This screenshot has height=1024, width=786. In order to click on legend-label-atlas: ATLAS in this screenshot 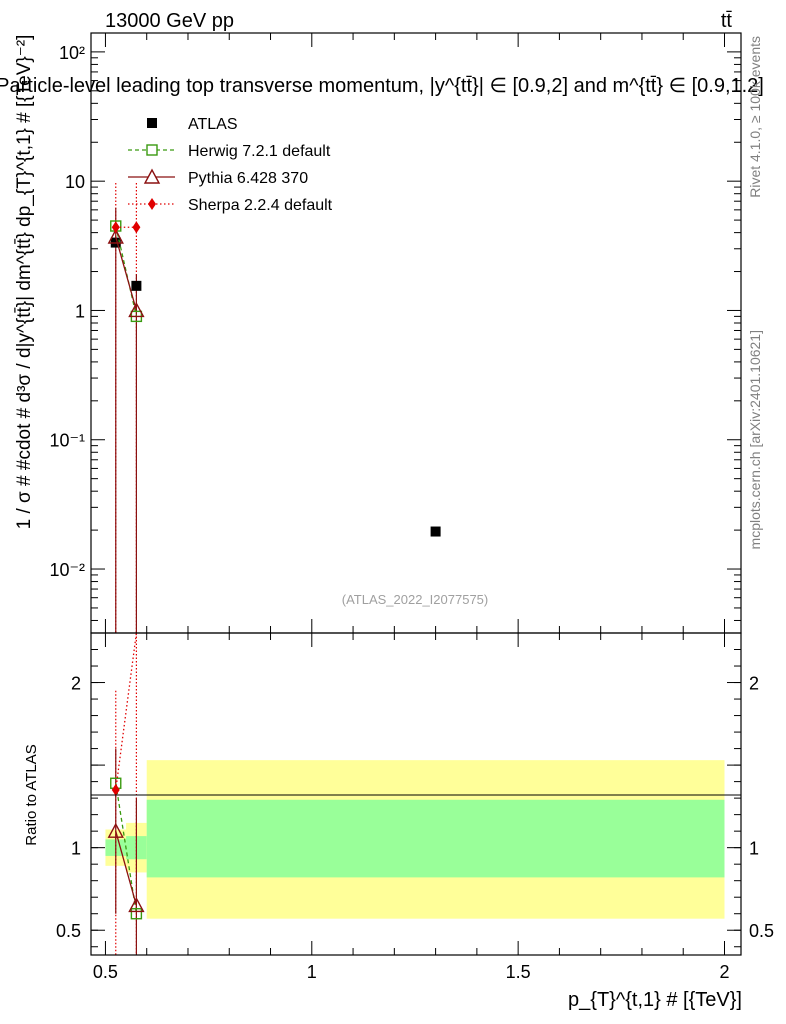, I will do `click(213, 124)`.